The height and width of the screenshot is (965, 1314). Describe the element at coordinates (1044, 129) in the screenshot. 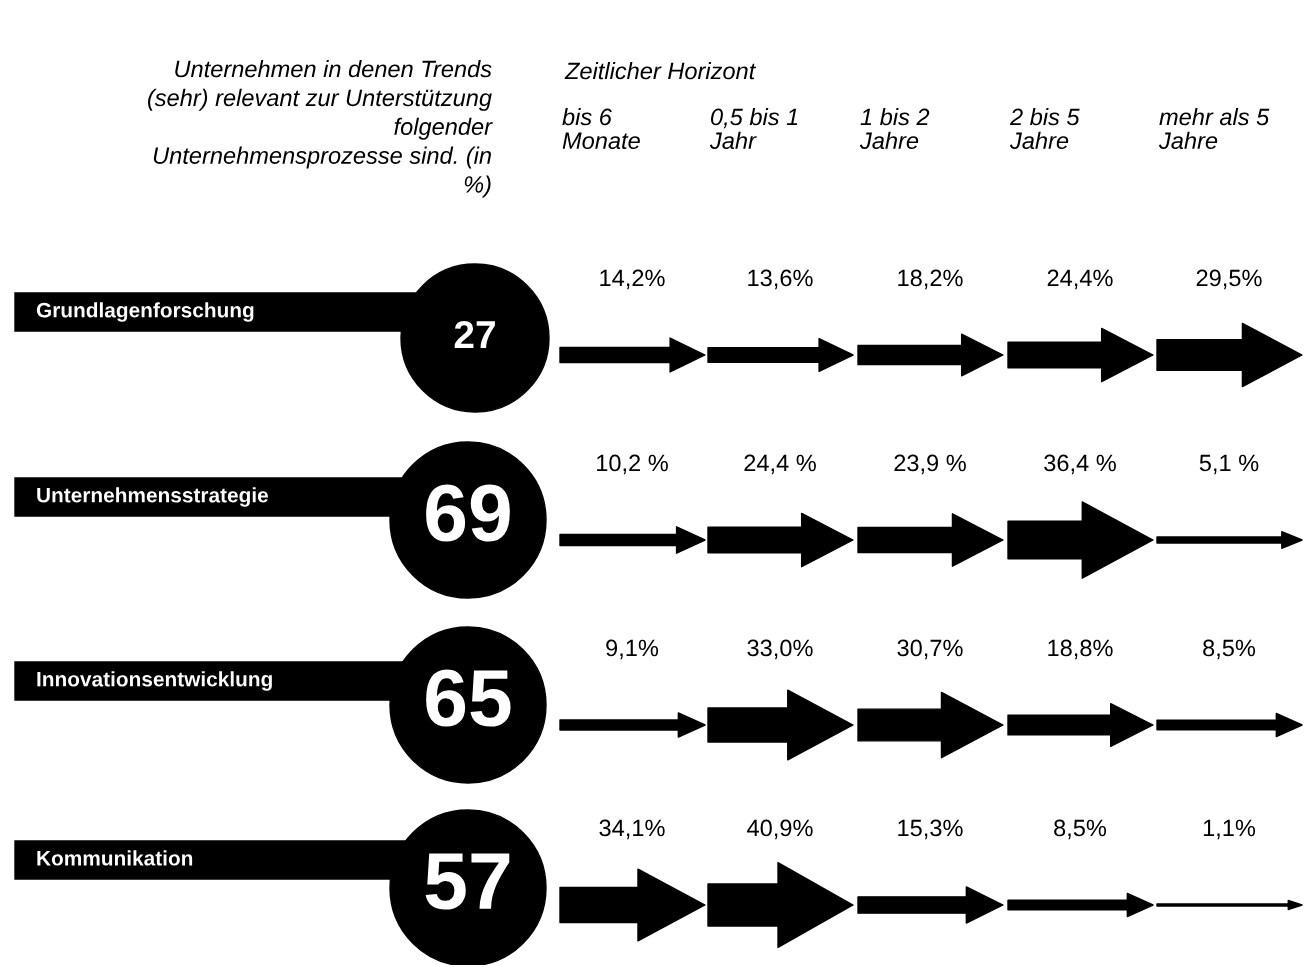

I see `category-label: 2 bis 5 Jahre` at that location.